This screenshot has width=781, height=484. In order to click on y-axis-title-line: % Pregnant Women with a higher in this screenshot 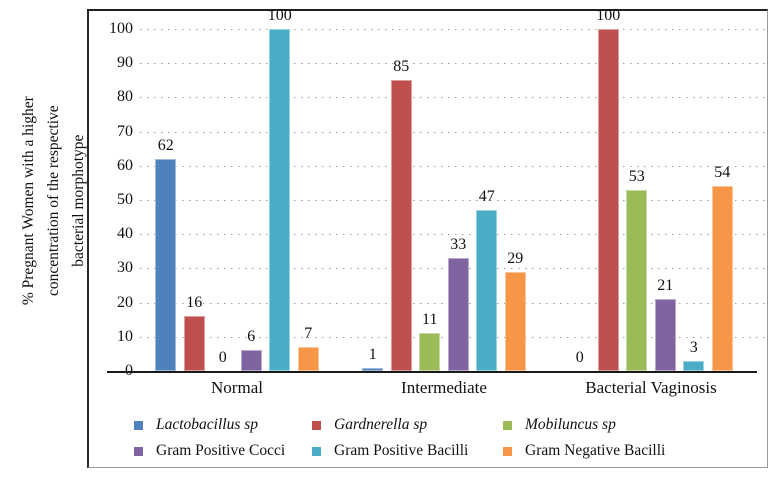, I will do `click(28, 201)`.